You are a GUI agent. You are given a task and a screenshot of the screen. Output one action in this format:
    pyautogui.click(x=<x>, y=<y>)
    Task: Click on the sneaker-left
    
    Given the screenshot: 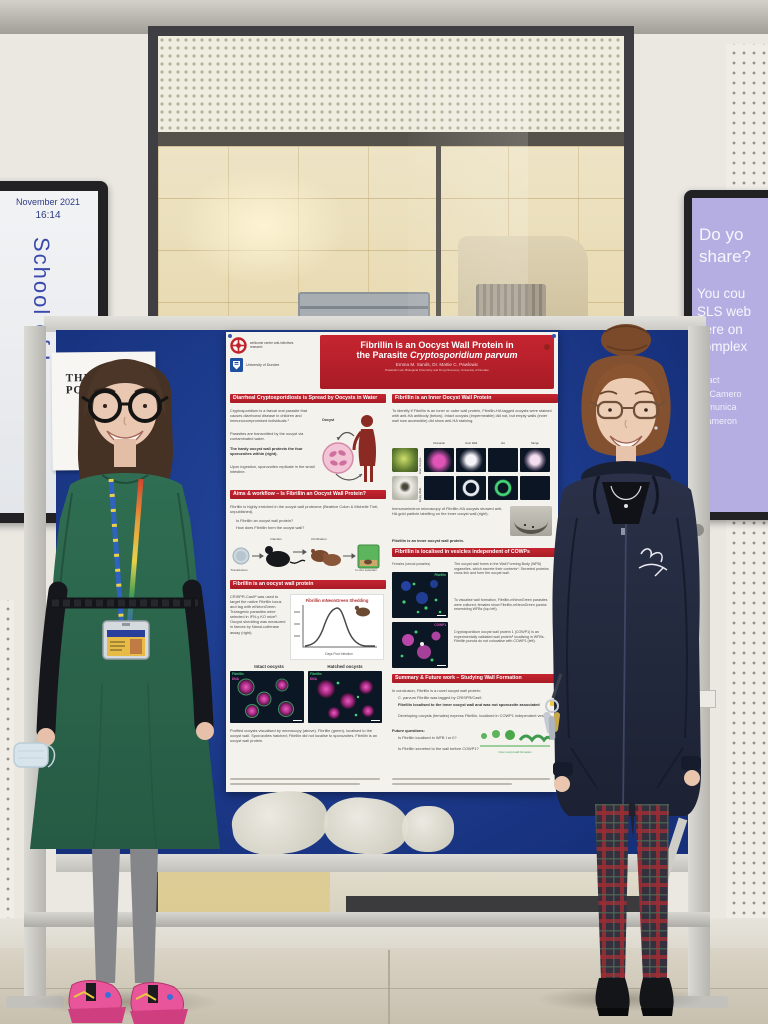 What is the action you would take?
    pyautogui.click(x=97, y=1001)
    